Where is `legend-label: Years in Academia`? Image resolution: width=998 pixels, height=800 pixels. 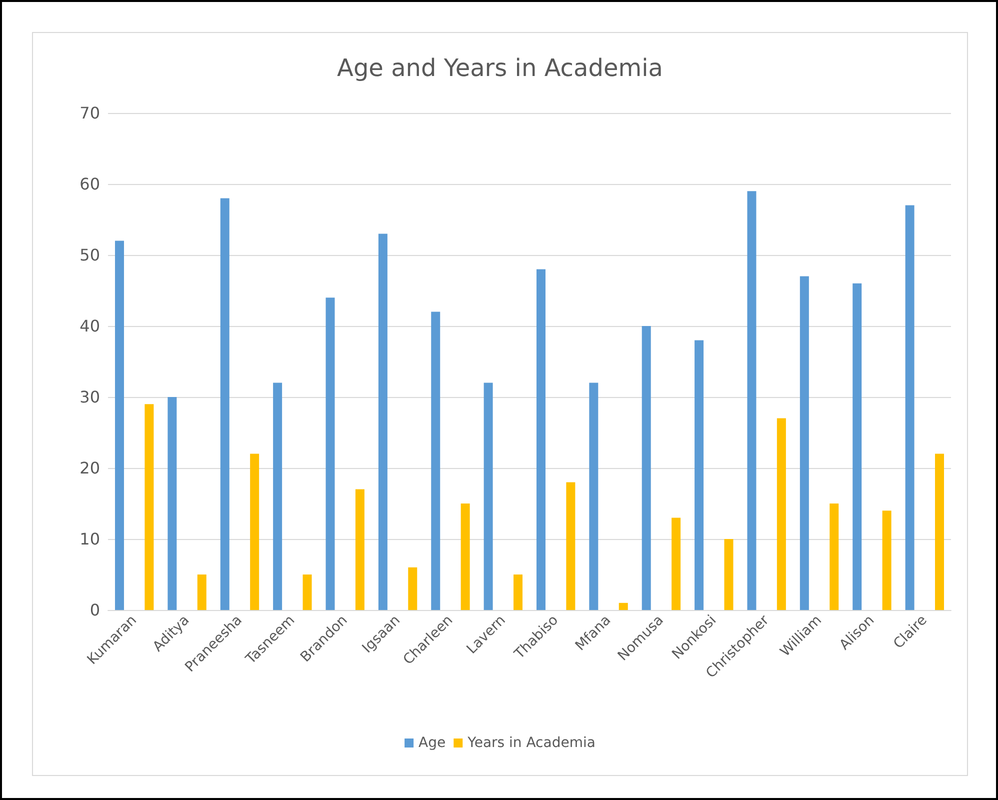
legend-label: Years in Academia is located at coordinates (531, 743).